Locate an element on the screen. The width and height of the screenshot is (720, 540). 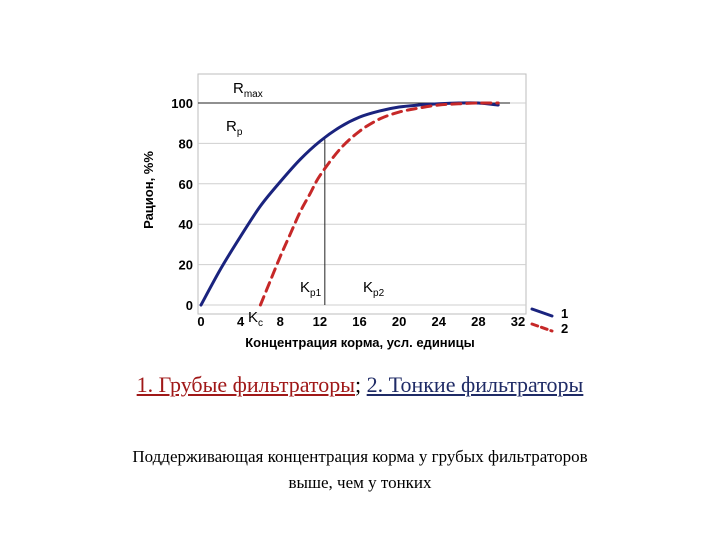
annotation-kp2-sub: p2 is located at coordinates (379, 293).